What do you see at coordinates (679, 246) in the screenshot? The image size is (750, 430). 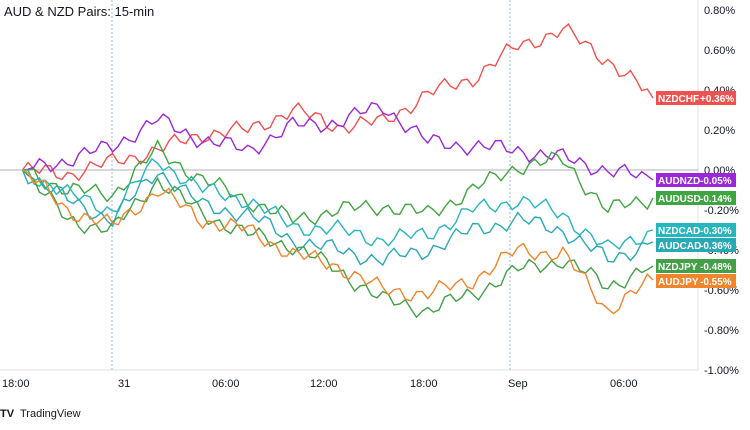 I see `value-tag-name: AUDCAD` at bounding box center [679, 246].